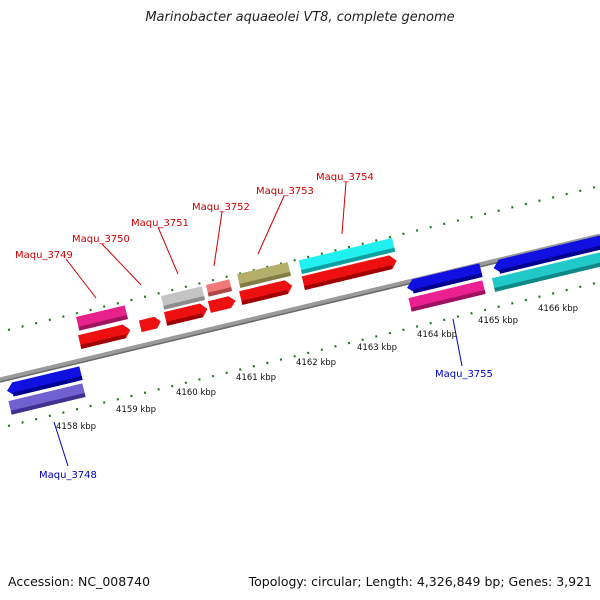 The height and width of the screenshot is (600, 600). Describe the element at coordinates (47, 399) in the screenshot. I see `gene-maqu-3748-lower` at that location.